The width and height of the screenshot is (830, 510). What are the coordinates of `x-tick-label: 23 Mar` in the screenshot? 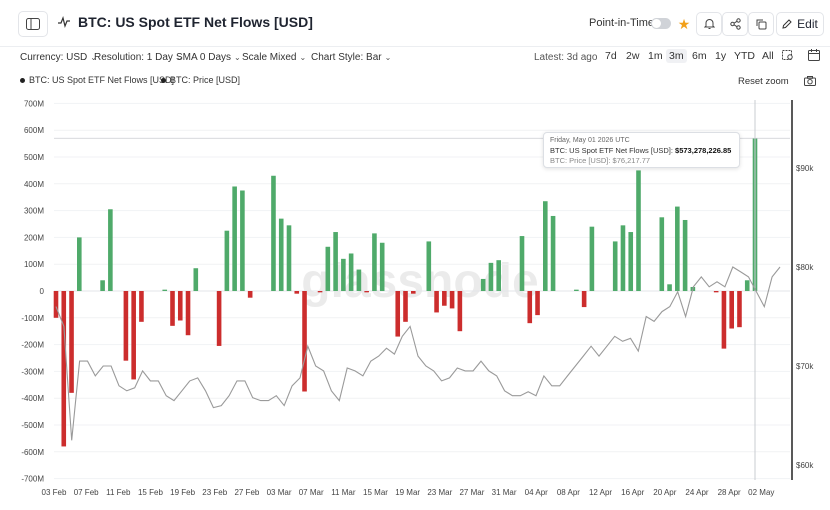 It's located at (439, 492).